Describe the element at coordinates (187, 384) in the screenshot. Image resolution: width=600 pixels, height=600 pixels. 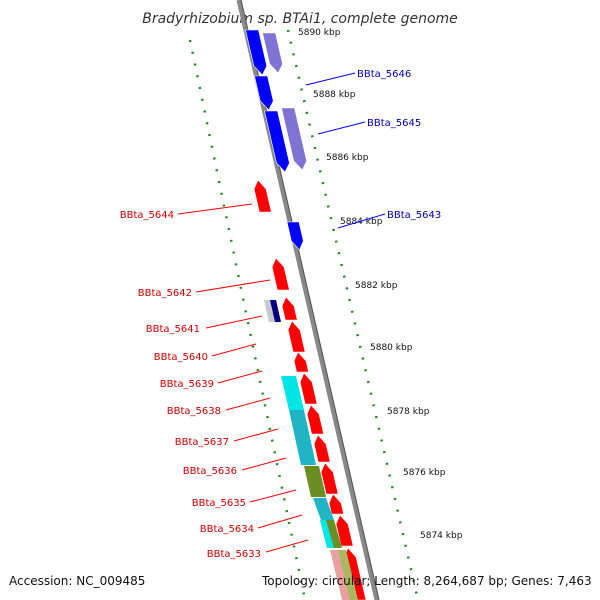
I see `reverse-gene-label: BBta_5639` at that location.